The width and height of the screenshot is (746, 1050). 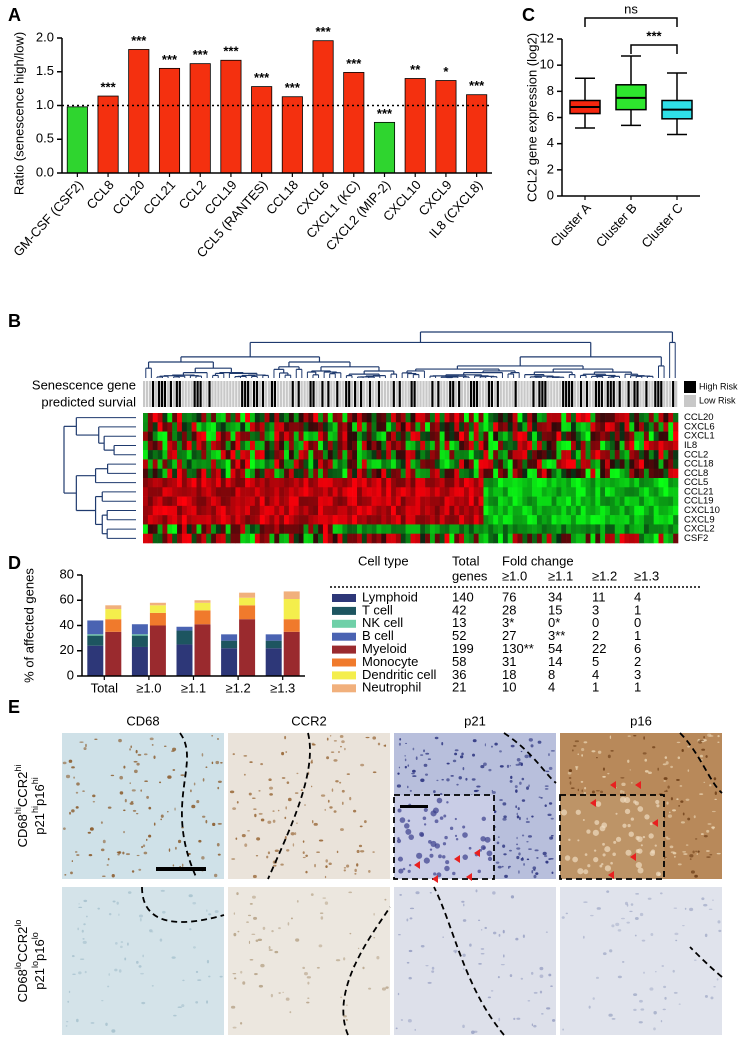 What do you see at coordinates (415, 126) in the screenshot?
I see `bar` at bounding box center [415, 126].